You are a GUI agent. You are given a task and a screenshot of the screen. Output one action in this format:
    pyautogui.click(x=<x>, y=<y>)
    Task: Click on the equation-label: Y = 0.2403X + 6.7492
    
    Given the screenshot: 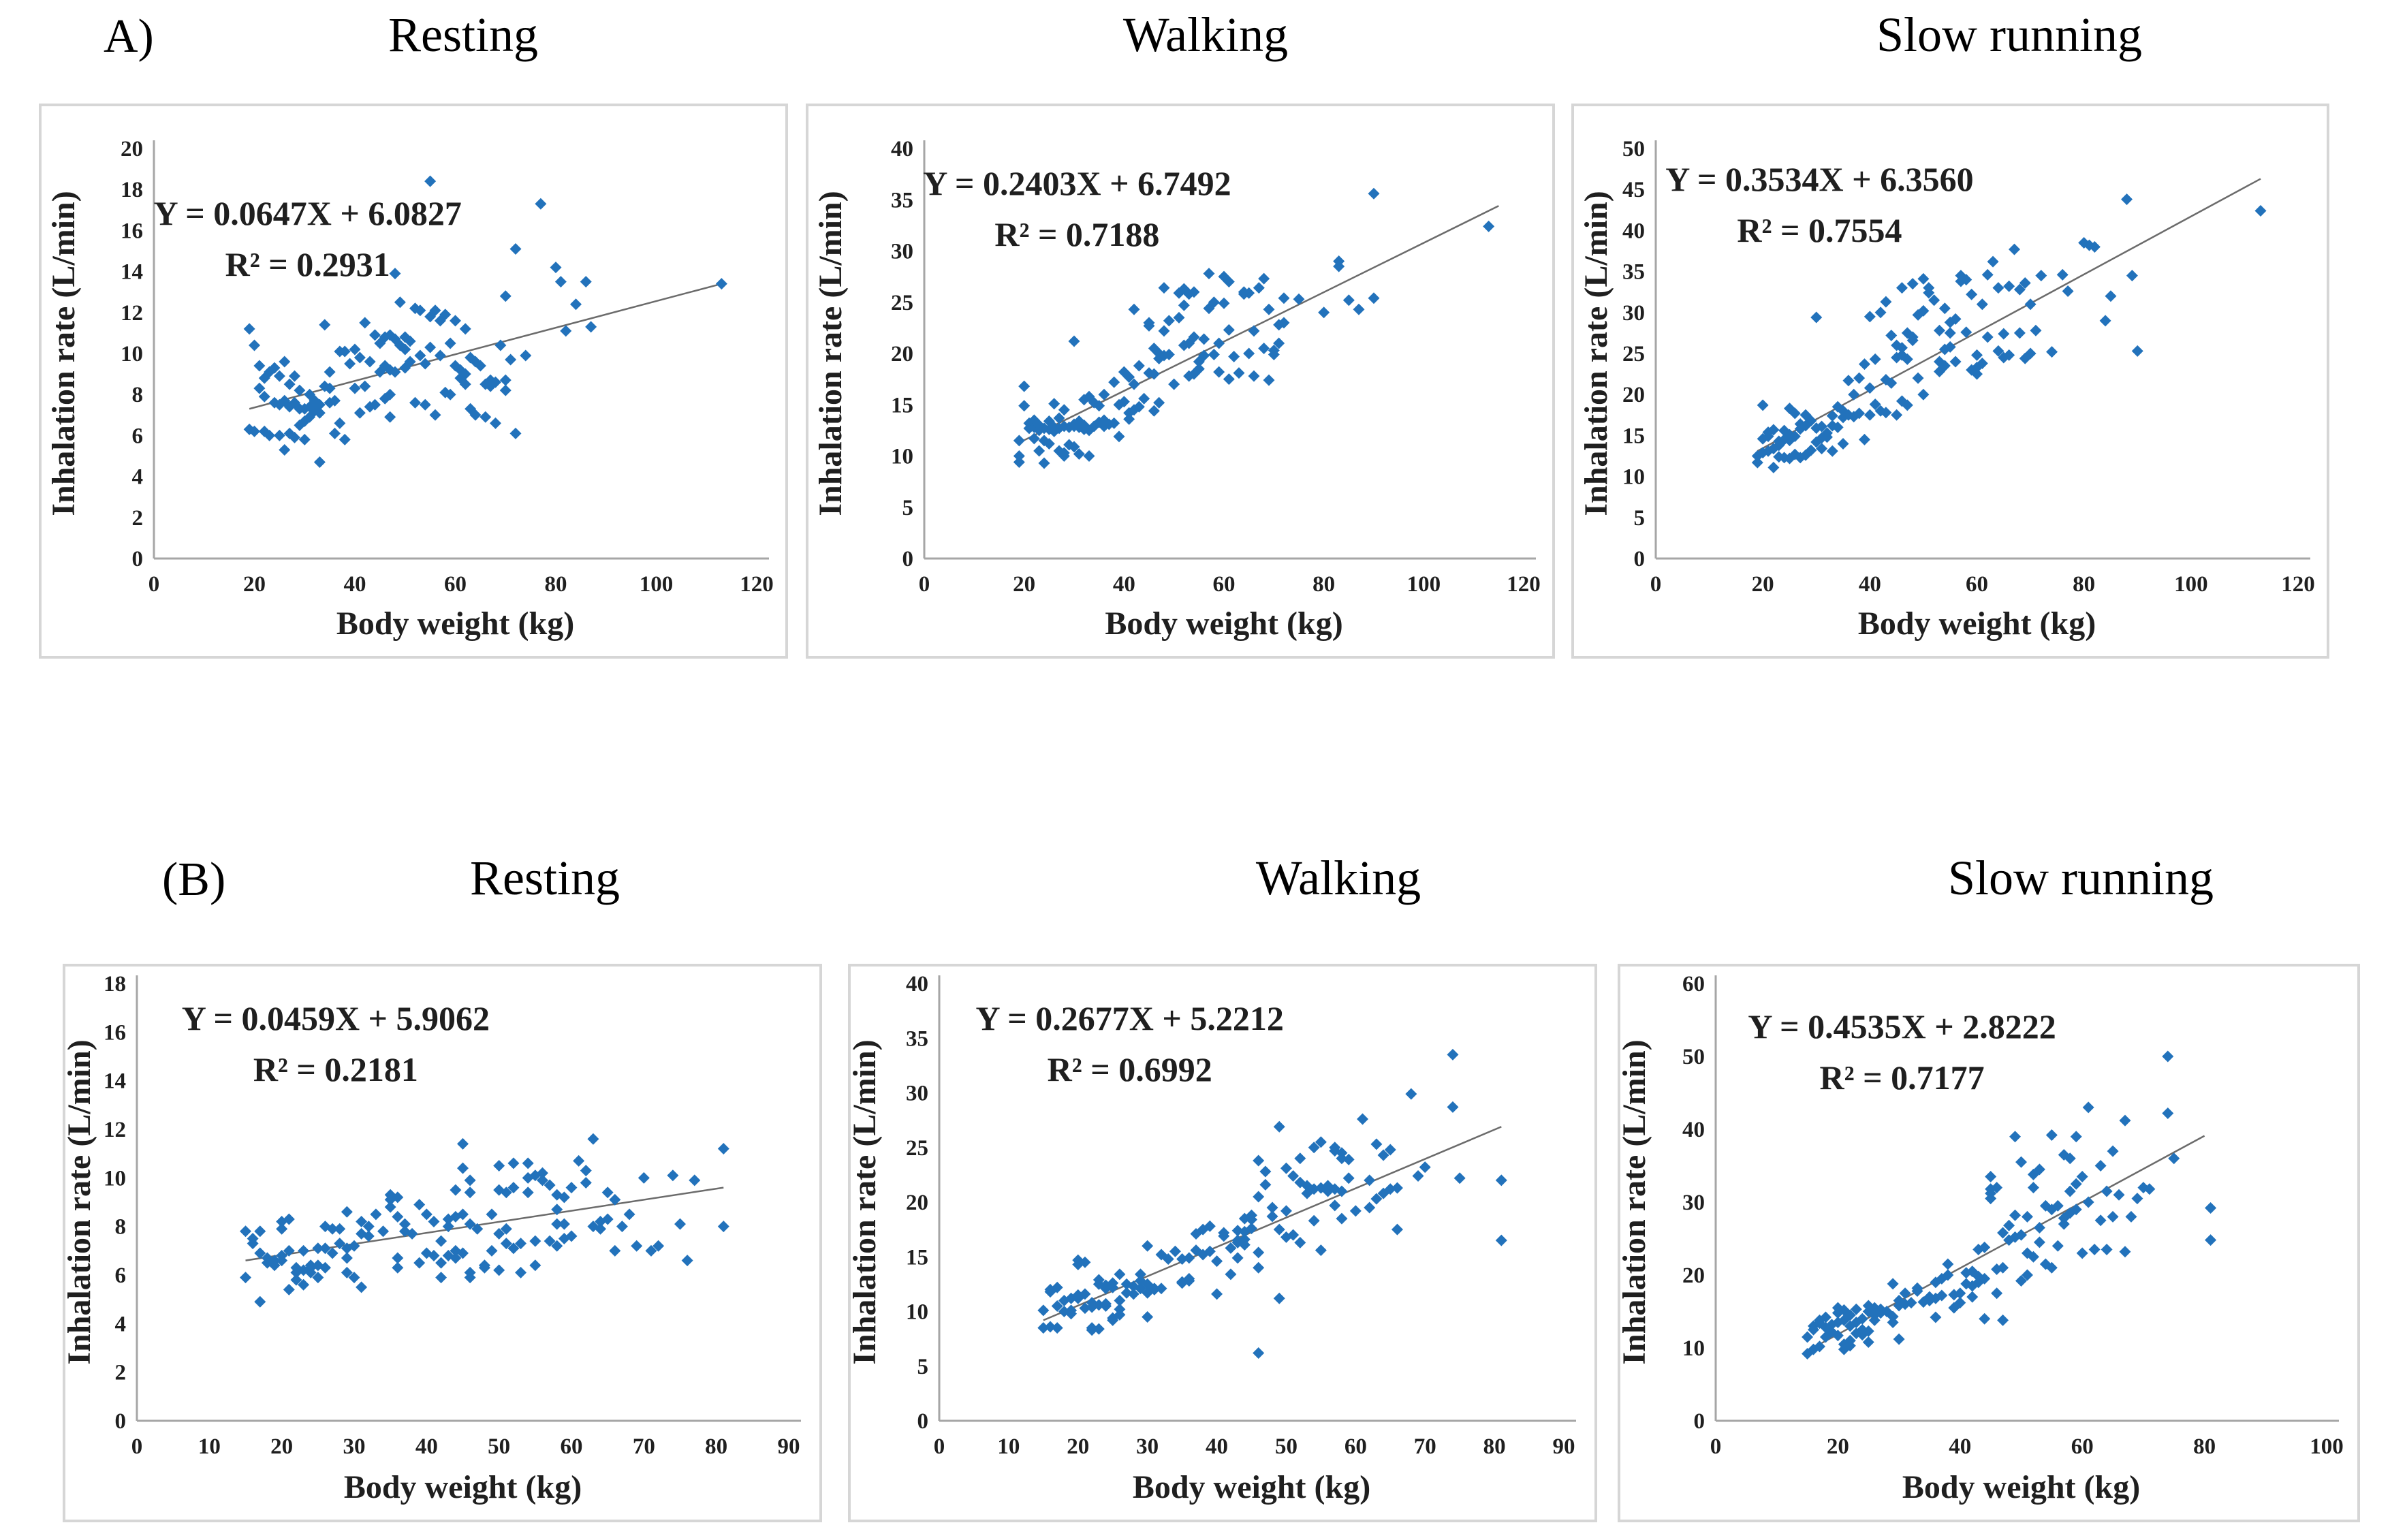 What is the action you would take?
    pyautogui.click(x=1077, y=183)
    